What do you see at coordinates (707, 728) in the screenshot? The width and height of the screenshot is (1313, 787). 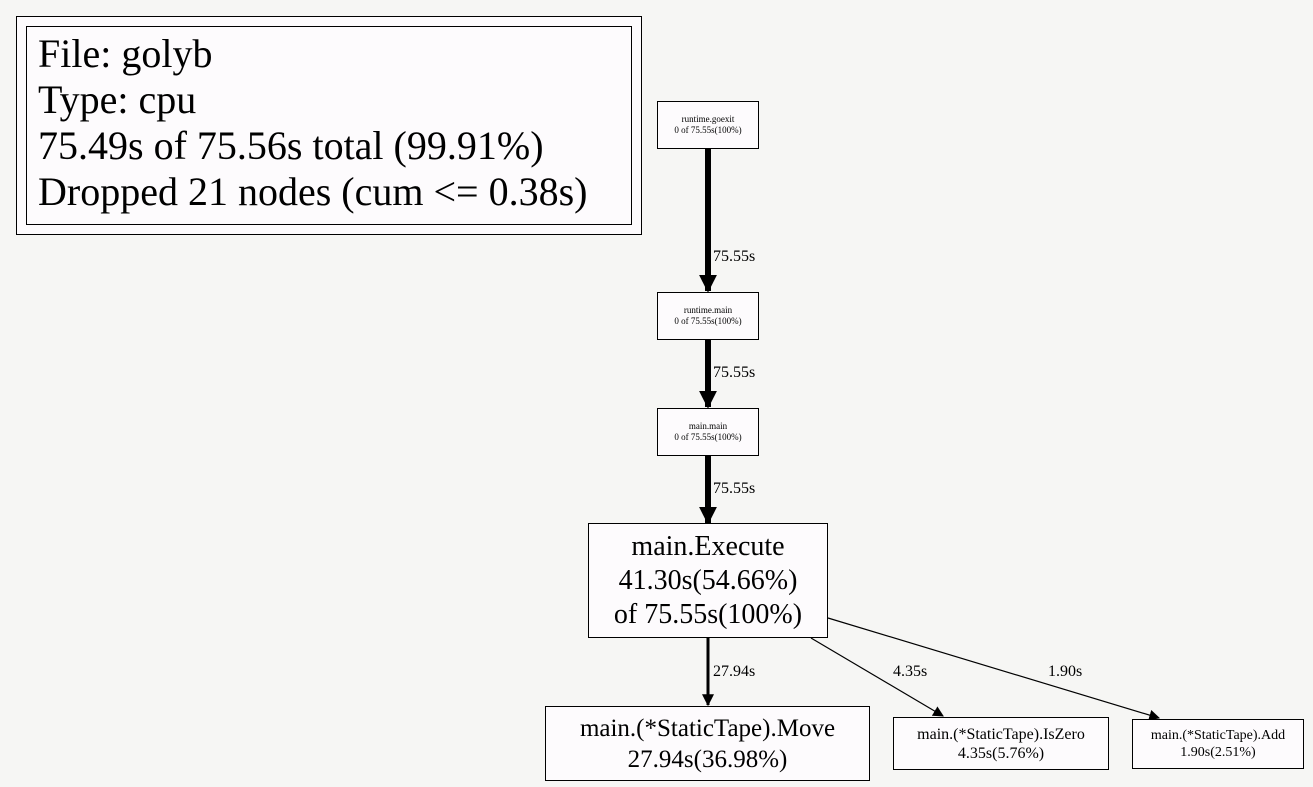 I see `node-name: main.(*StaticTape).Move` at bounding box center [707, 728].